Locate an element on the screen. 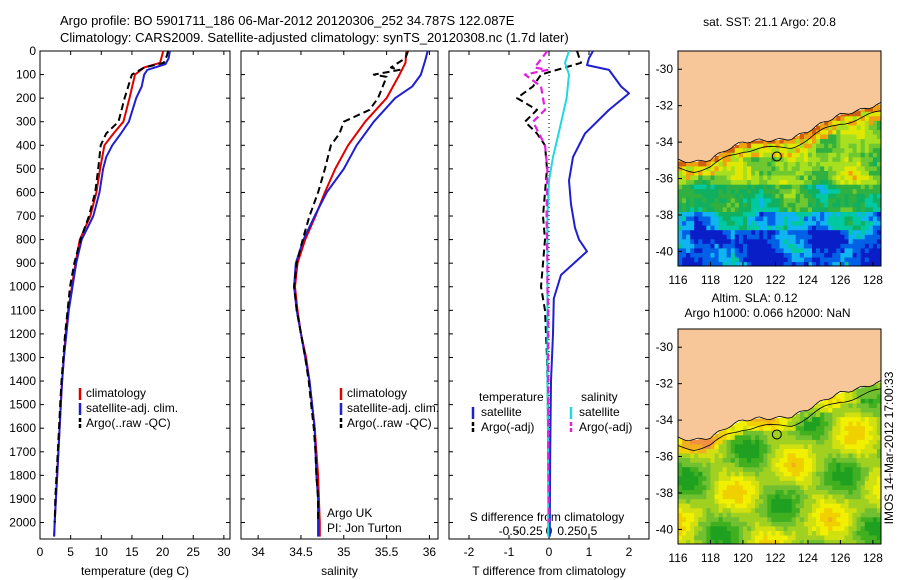 The image size is (900, 580). depth-tick-label: 1800 is located at coordinates (22, 475).